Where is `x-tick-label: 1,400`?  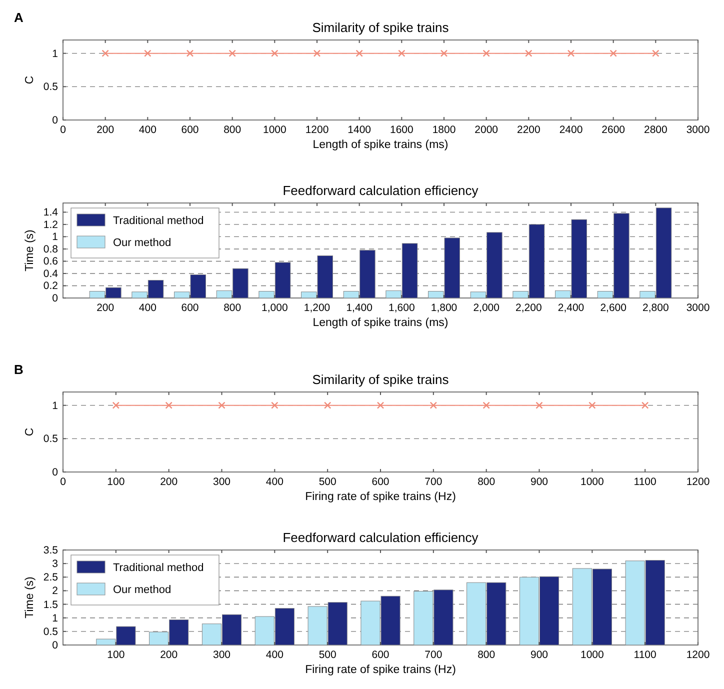
x-tick-label: 1,400 is located at coordinates (359, 308).